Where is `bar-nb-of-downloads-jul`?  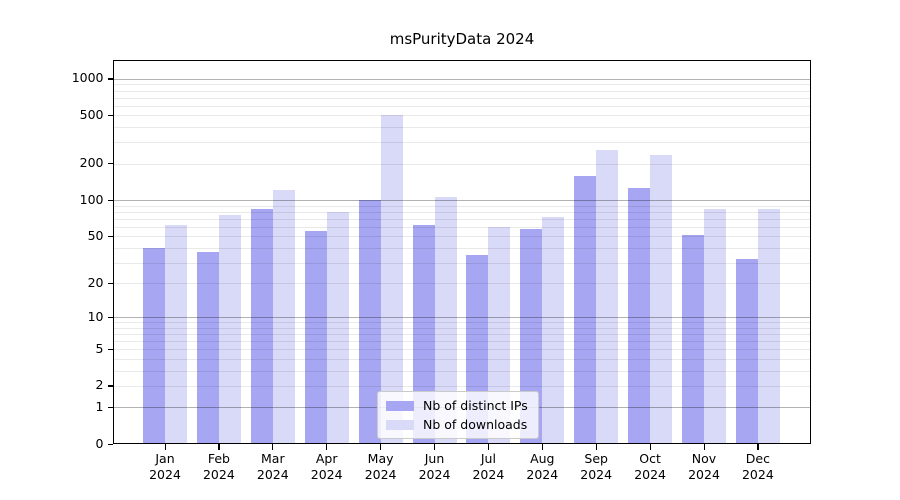
bar-nb-of-downloads-jul is located at coordinates (499, 335).